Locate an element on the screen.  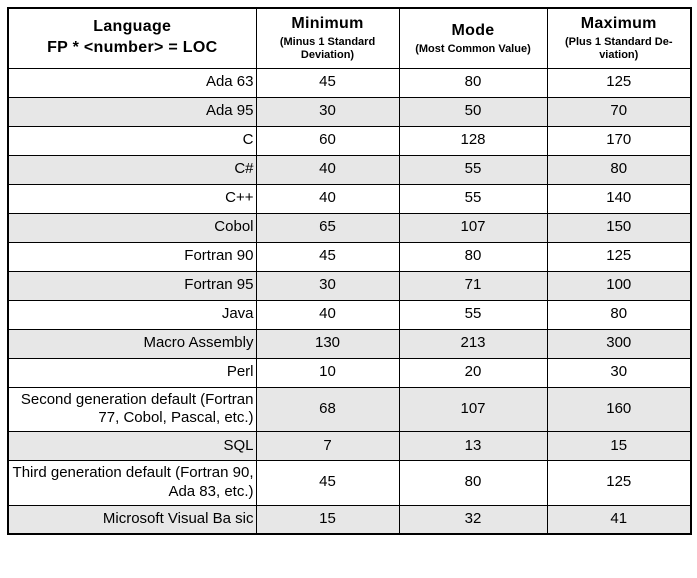
table-row: Fortran 95 30 71 100 is located at coordinates (349, 285).